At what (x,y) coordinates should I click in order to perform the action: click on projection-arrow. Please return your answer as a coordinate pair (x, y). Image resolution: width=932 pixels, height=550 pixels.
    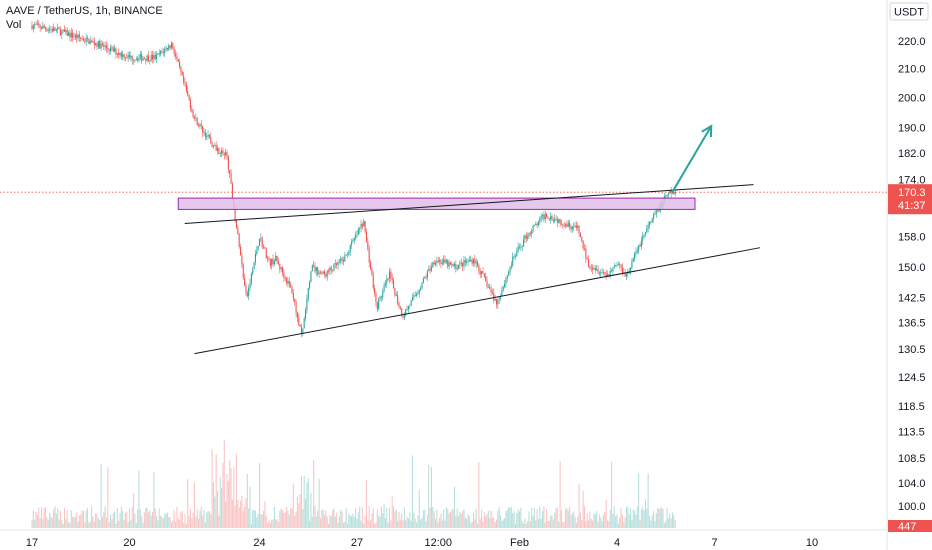
    Looking at the image, I should click on (692, 159).